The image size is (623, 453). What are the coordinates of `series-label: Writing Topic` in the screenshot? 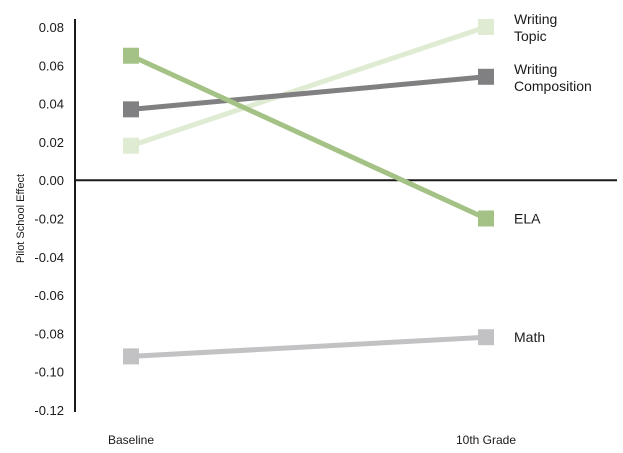 It's located at (535, 27).